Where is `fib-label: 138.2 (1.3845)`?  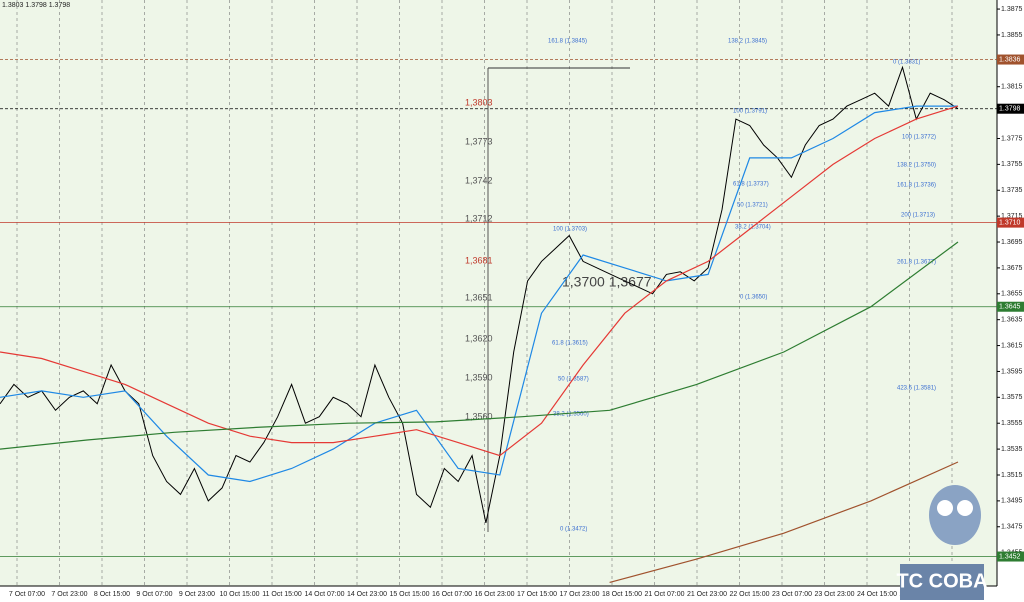
fib-label: 138.2 (1.3845) is located at coordinates (747, 42).